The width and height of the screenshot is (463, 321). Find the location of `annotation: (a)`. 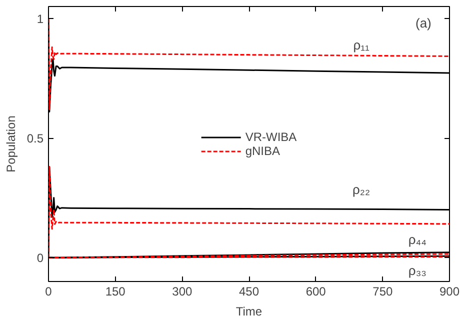

annotation: (a) is located at coordinates (423, 23).